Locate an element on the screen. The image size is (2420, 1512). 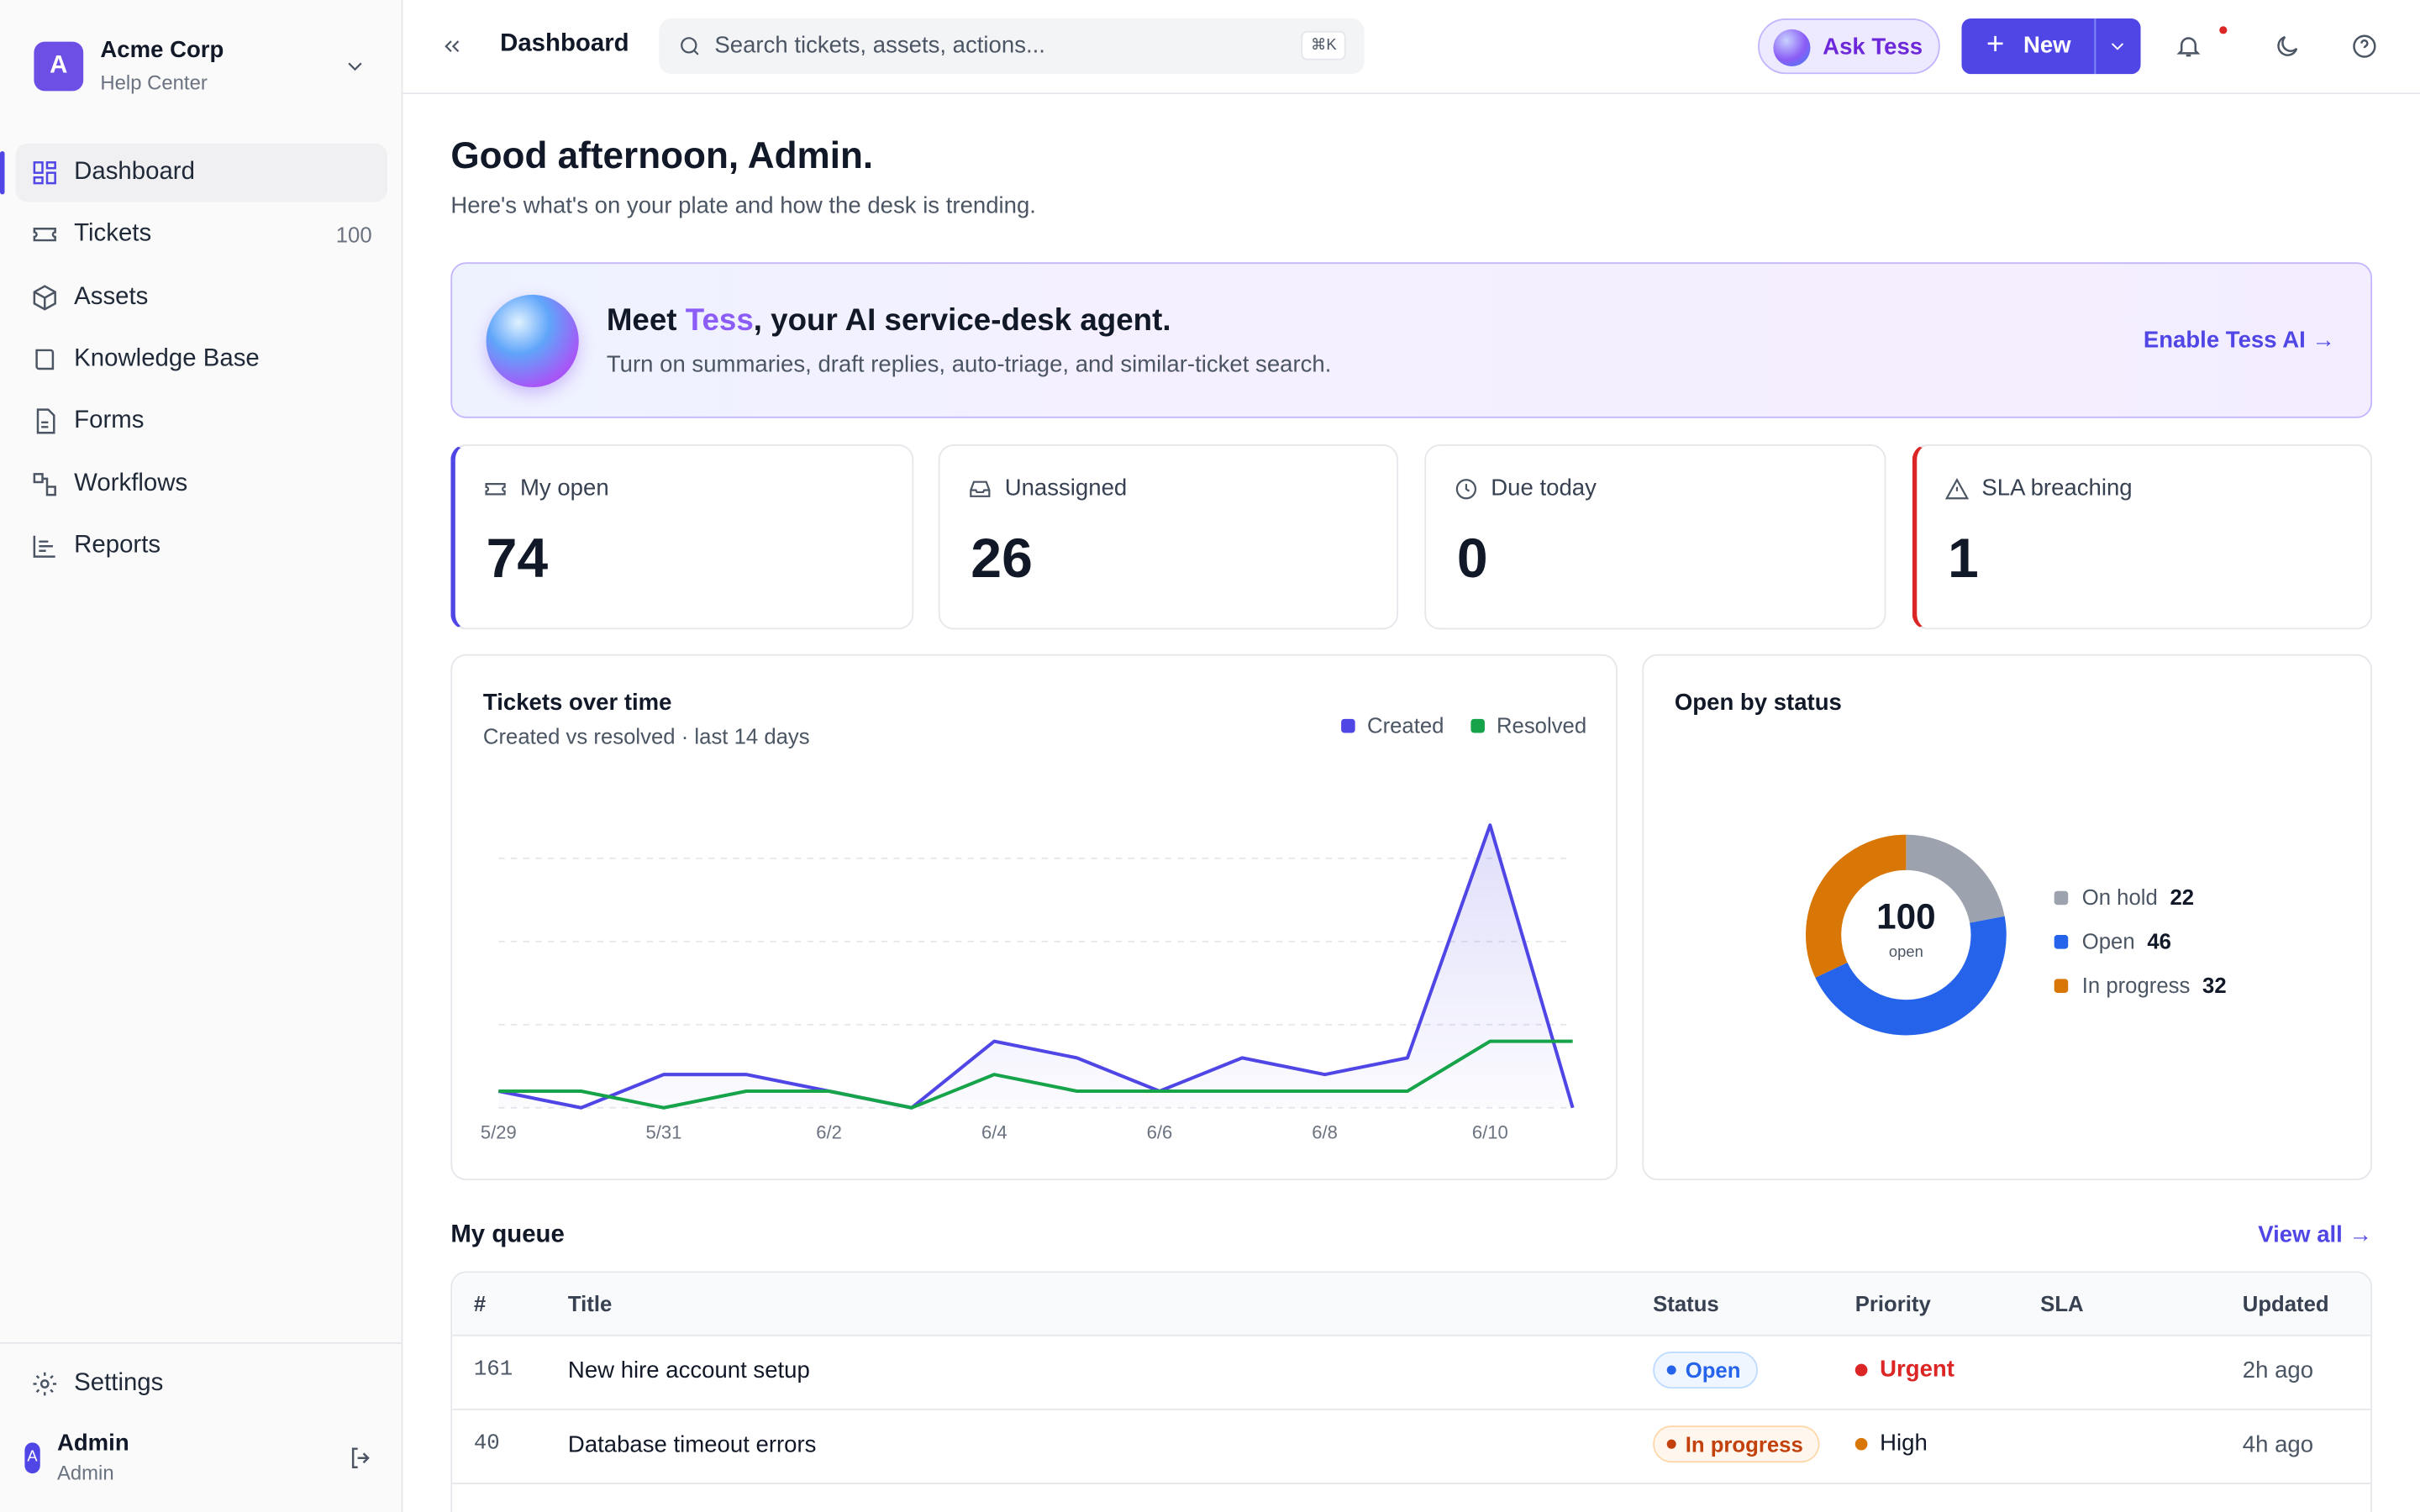
column-header: Updated is located at coordinates (2285, 1303).